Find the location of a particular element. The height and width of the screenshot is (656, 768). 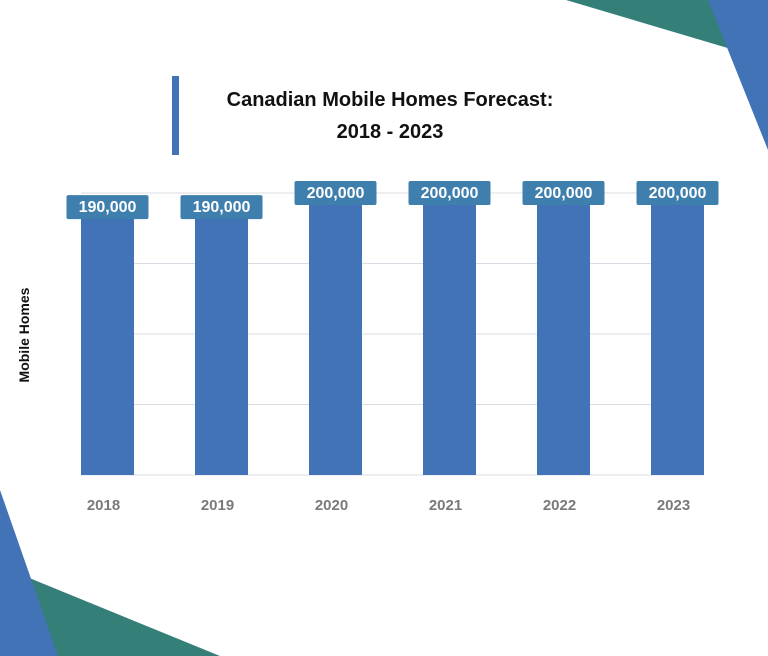

bar-2020 is located at coordinates (335, 334).